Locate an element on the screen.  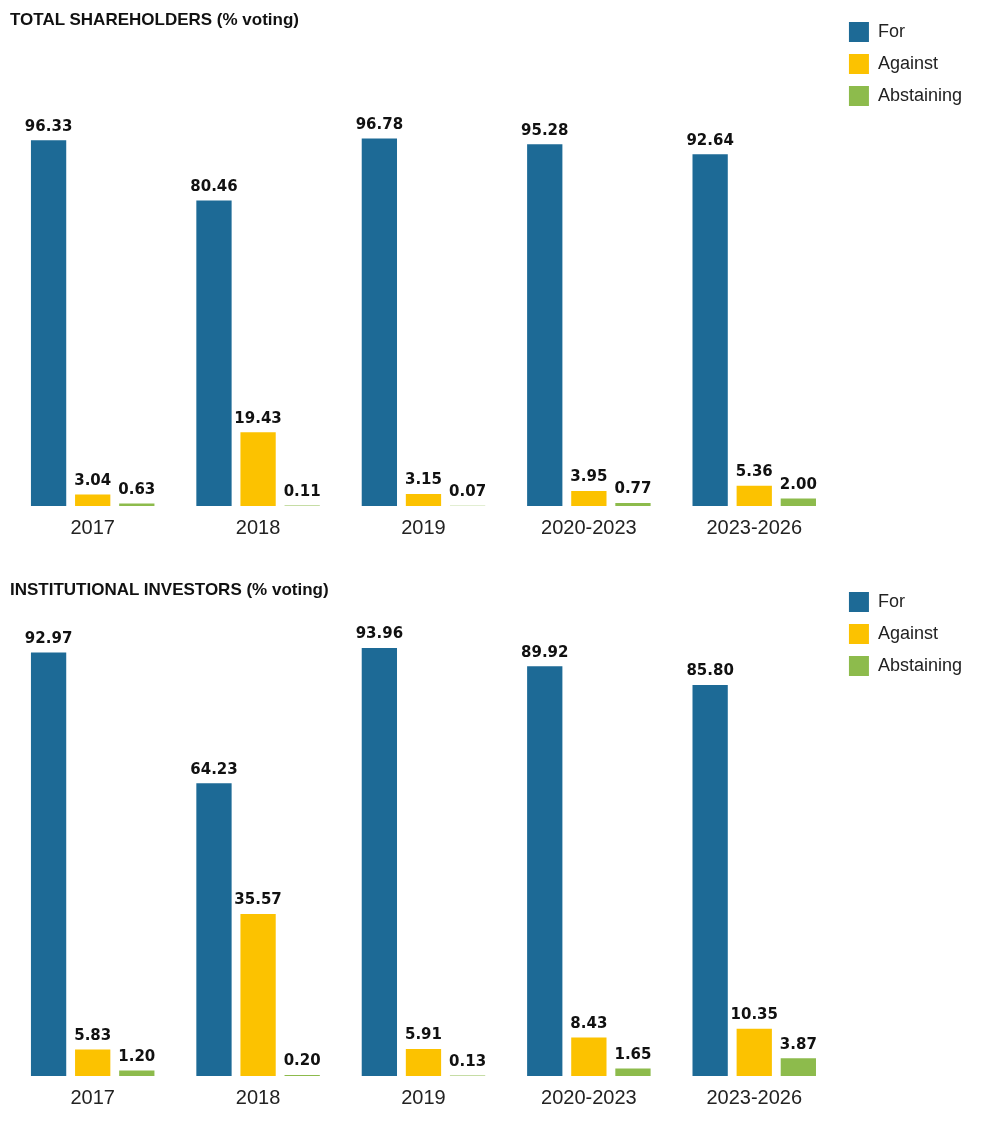
data-label: 92.97 is located at coordinates (48, 637).